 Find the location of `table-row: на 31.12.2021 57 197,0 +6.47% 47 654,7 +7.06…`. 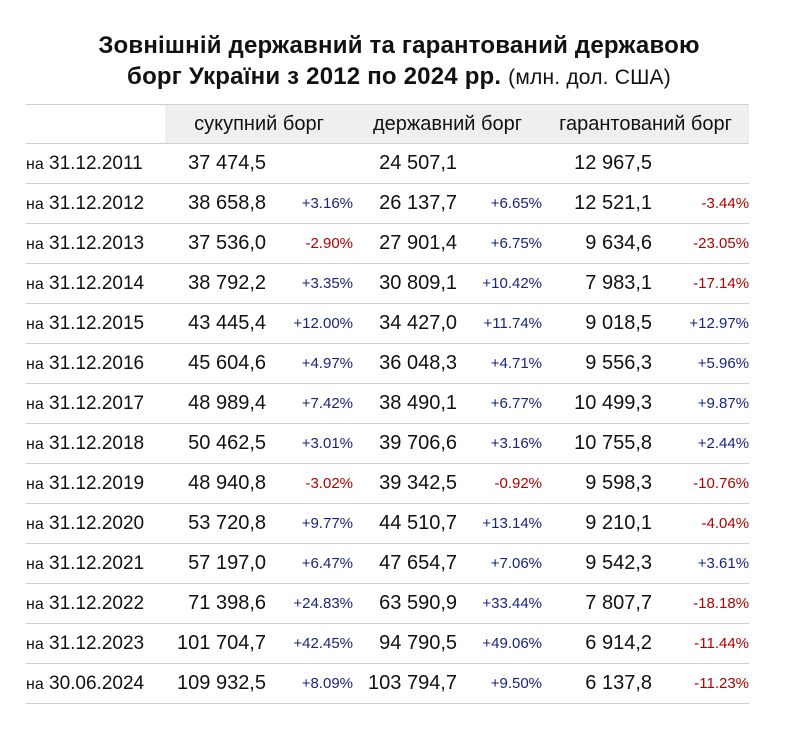

table-row: на 31.12.2021 57 197,0 +6.47% 47 654,7 +7.06… is located at coordinates (388, 563).